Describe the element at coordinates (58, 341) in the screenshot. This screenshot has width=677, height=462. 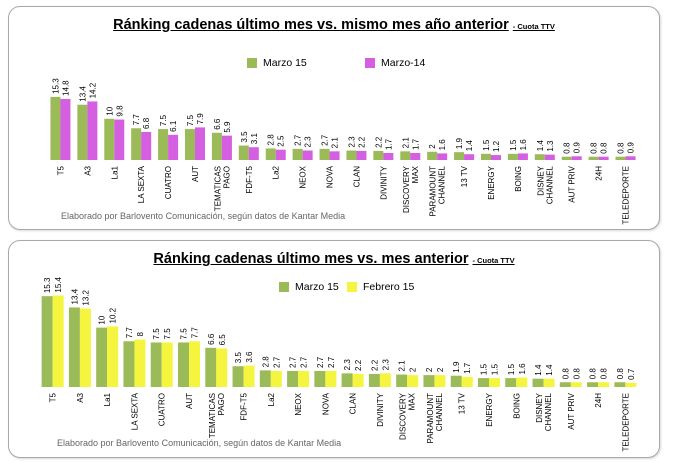
I see `bar-series2-t5` at that location.